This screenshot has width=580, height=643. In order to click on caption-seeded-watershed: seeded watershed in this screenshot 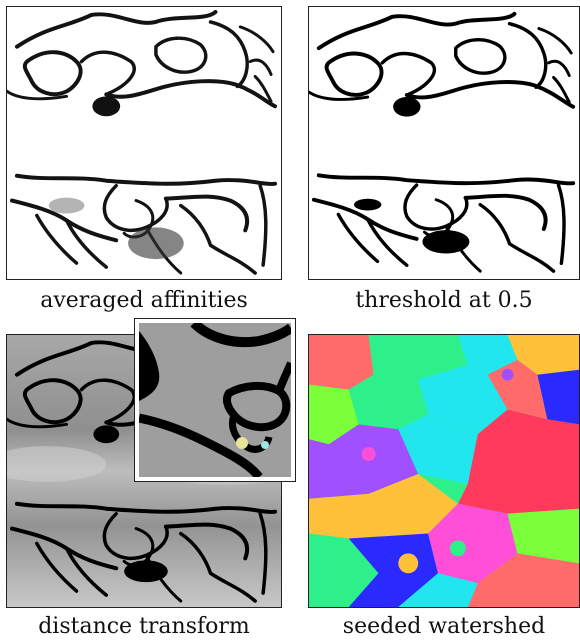, I will do `click(444, 626)`.